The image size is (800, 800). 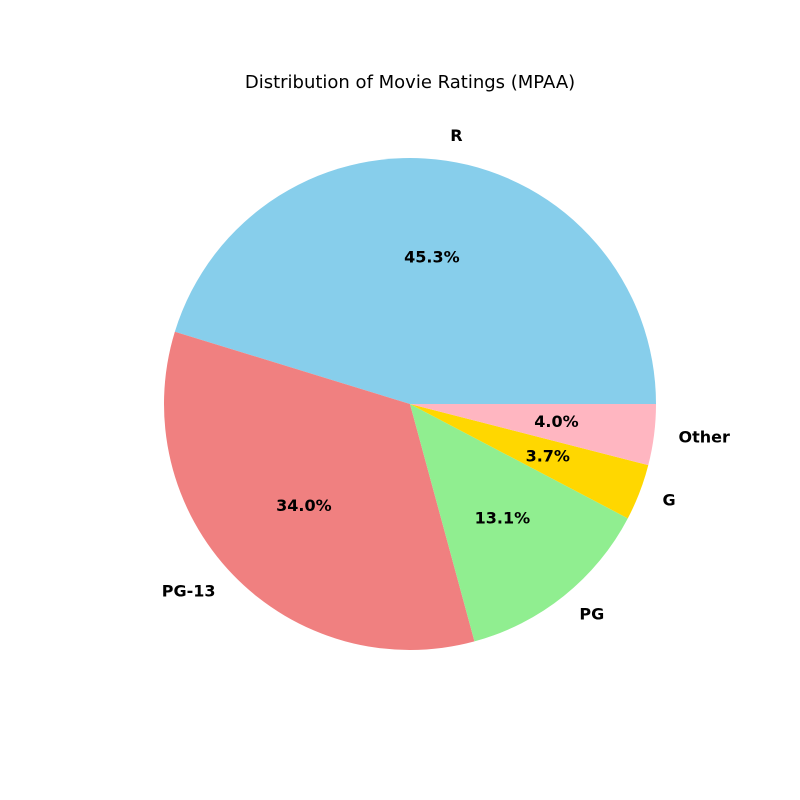 I want to click on slice-label-other: Other, so click(x=703, y=436).